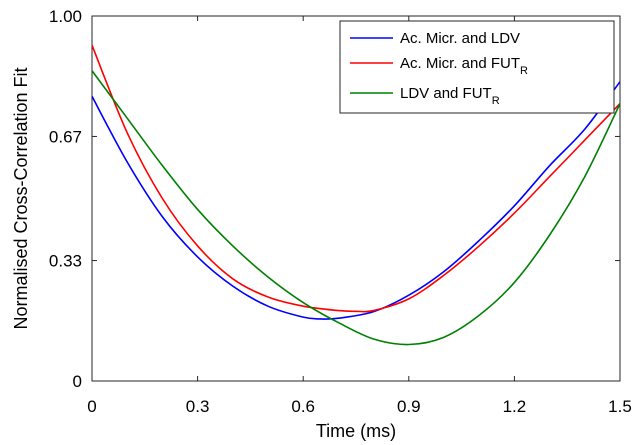  What do you see at coordinates (620, 406) in the screenshot?
I see `x-tick-label: 1.5` at bounding box center [620, 406].